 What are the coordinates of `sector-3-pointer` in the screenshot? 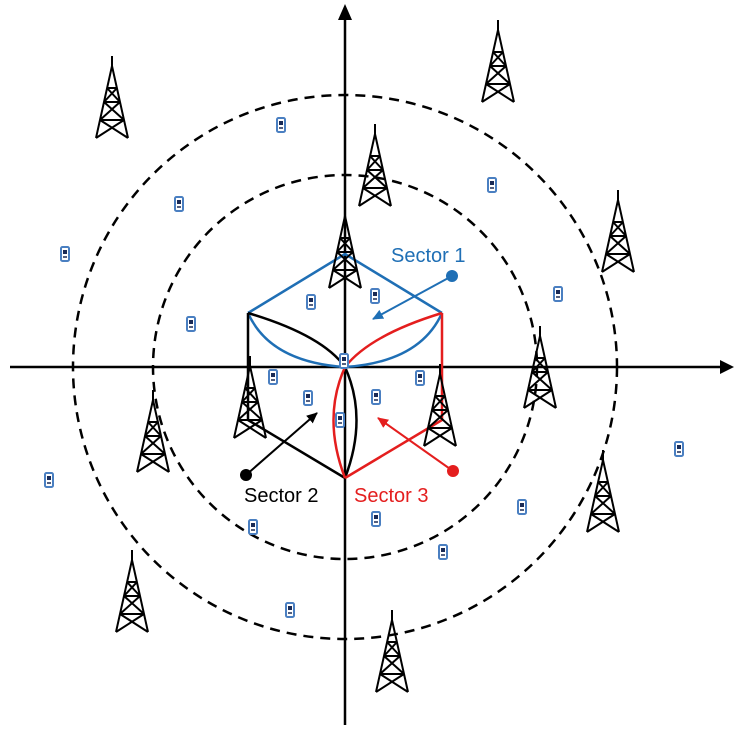 It's located at (418, 447).